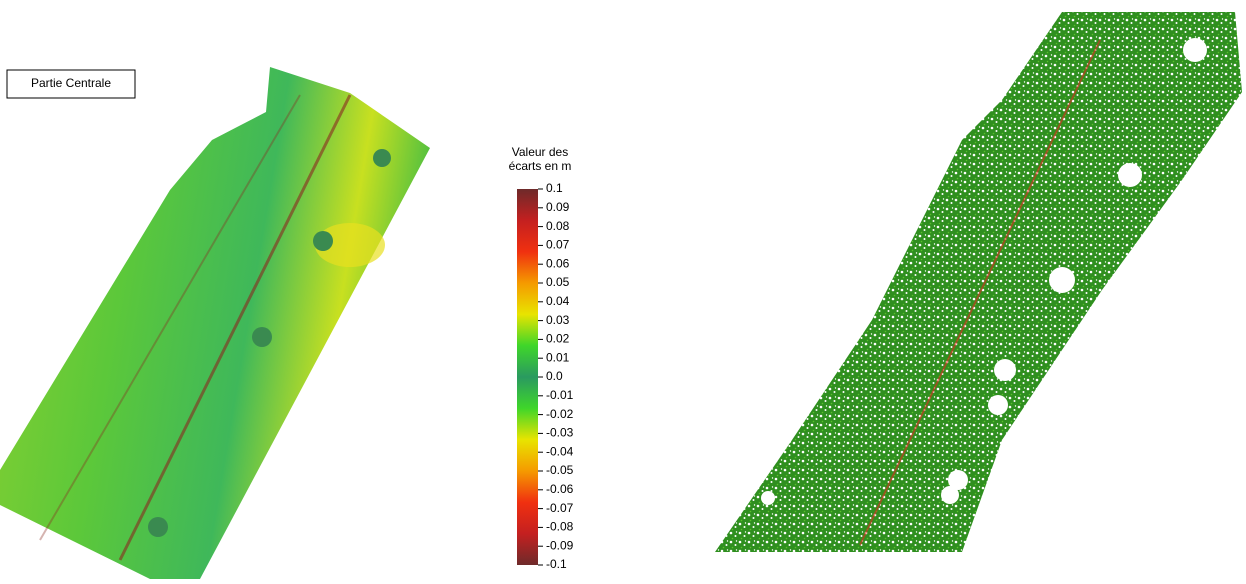 The image size is (1246, 584). What do you see at coordinates (560, 527) in the screenshot?
I see `tick-label: -0.08` at bounding box center [560, 527].